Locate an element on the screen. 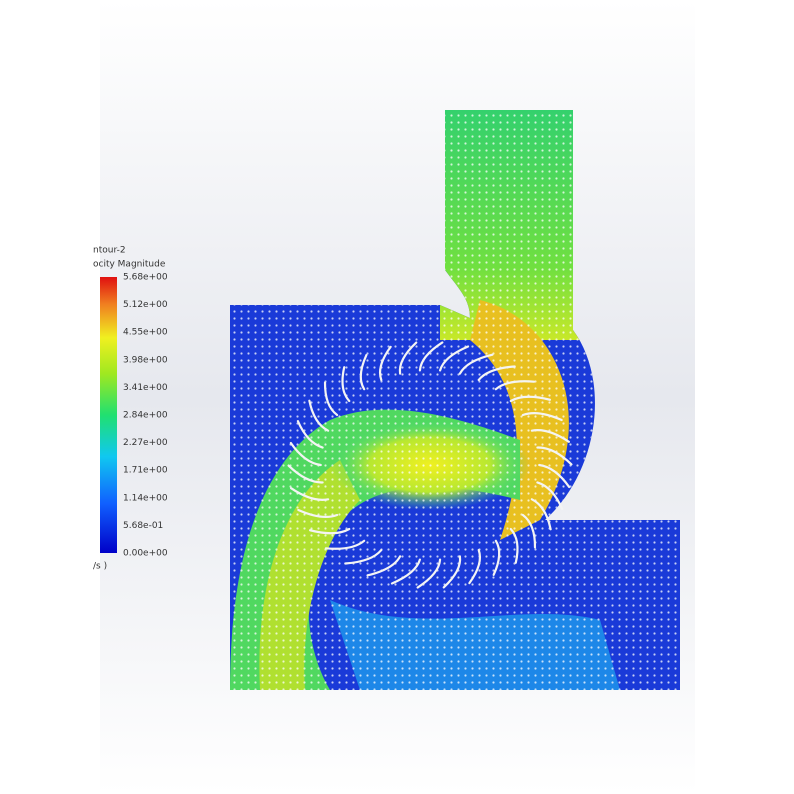 Image resolution: width=794 pixels, height=794 pixels. color-bar is located at coordinates (108, 415).